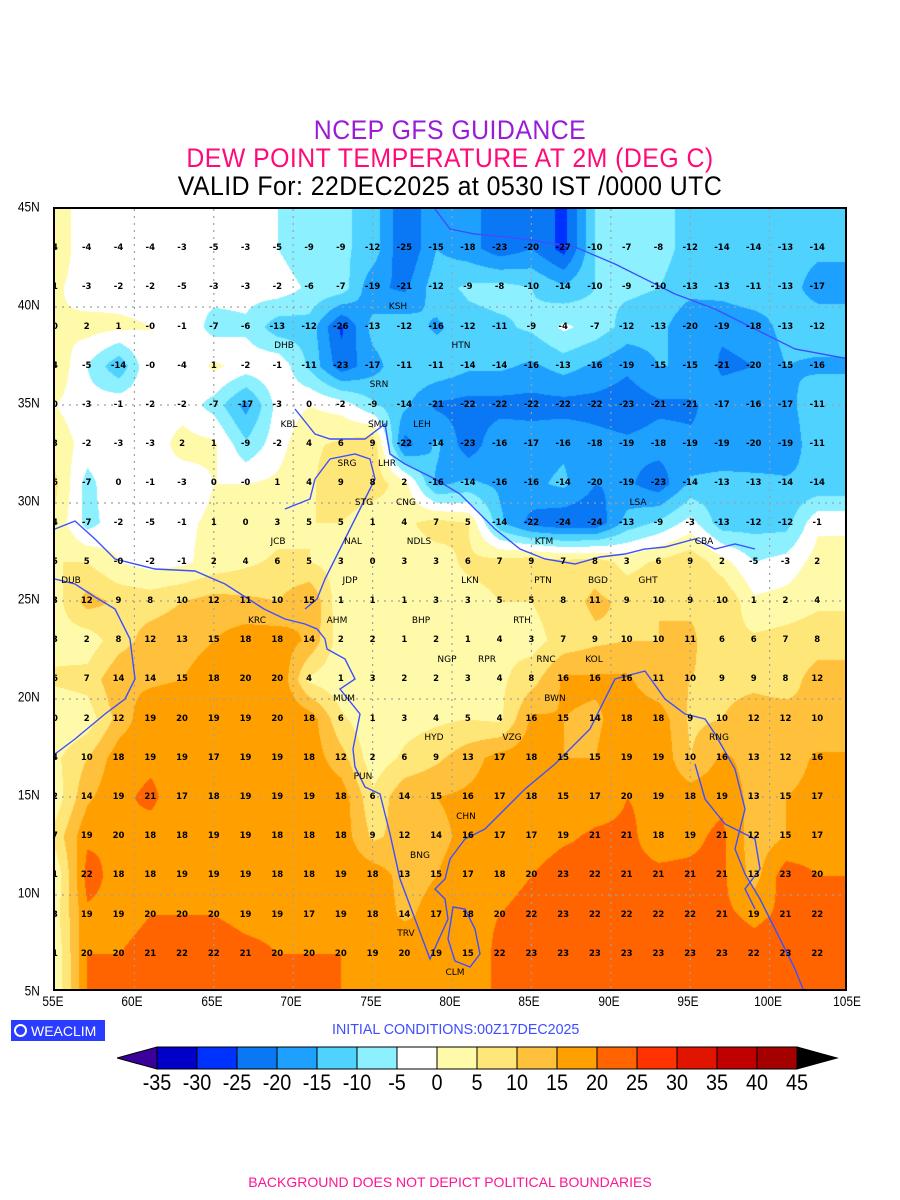 The image size is (900, 1200). What do you see at coordinates (245, 326) in the screenshot?
I see `grid-value: -6` at bounding box center [245, 326].